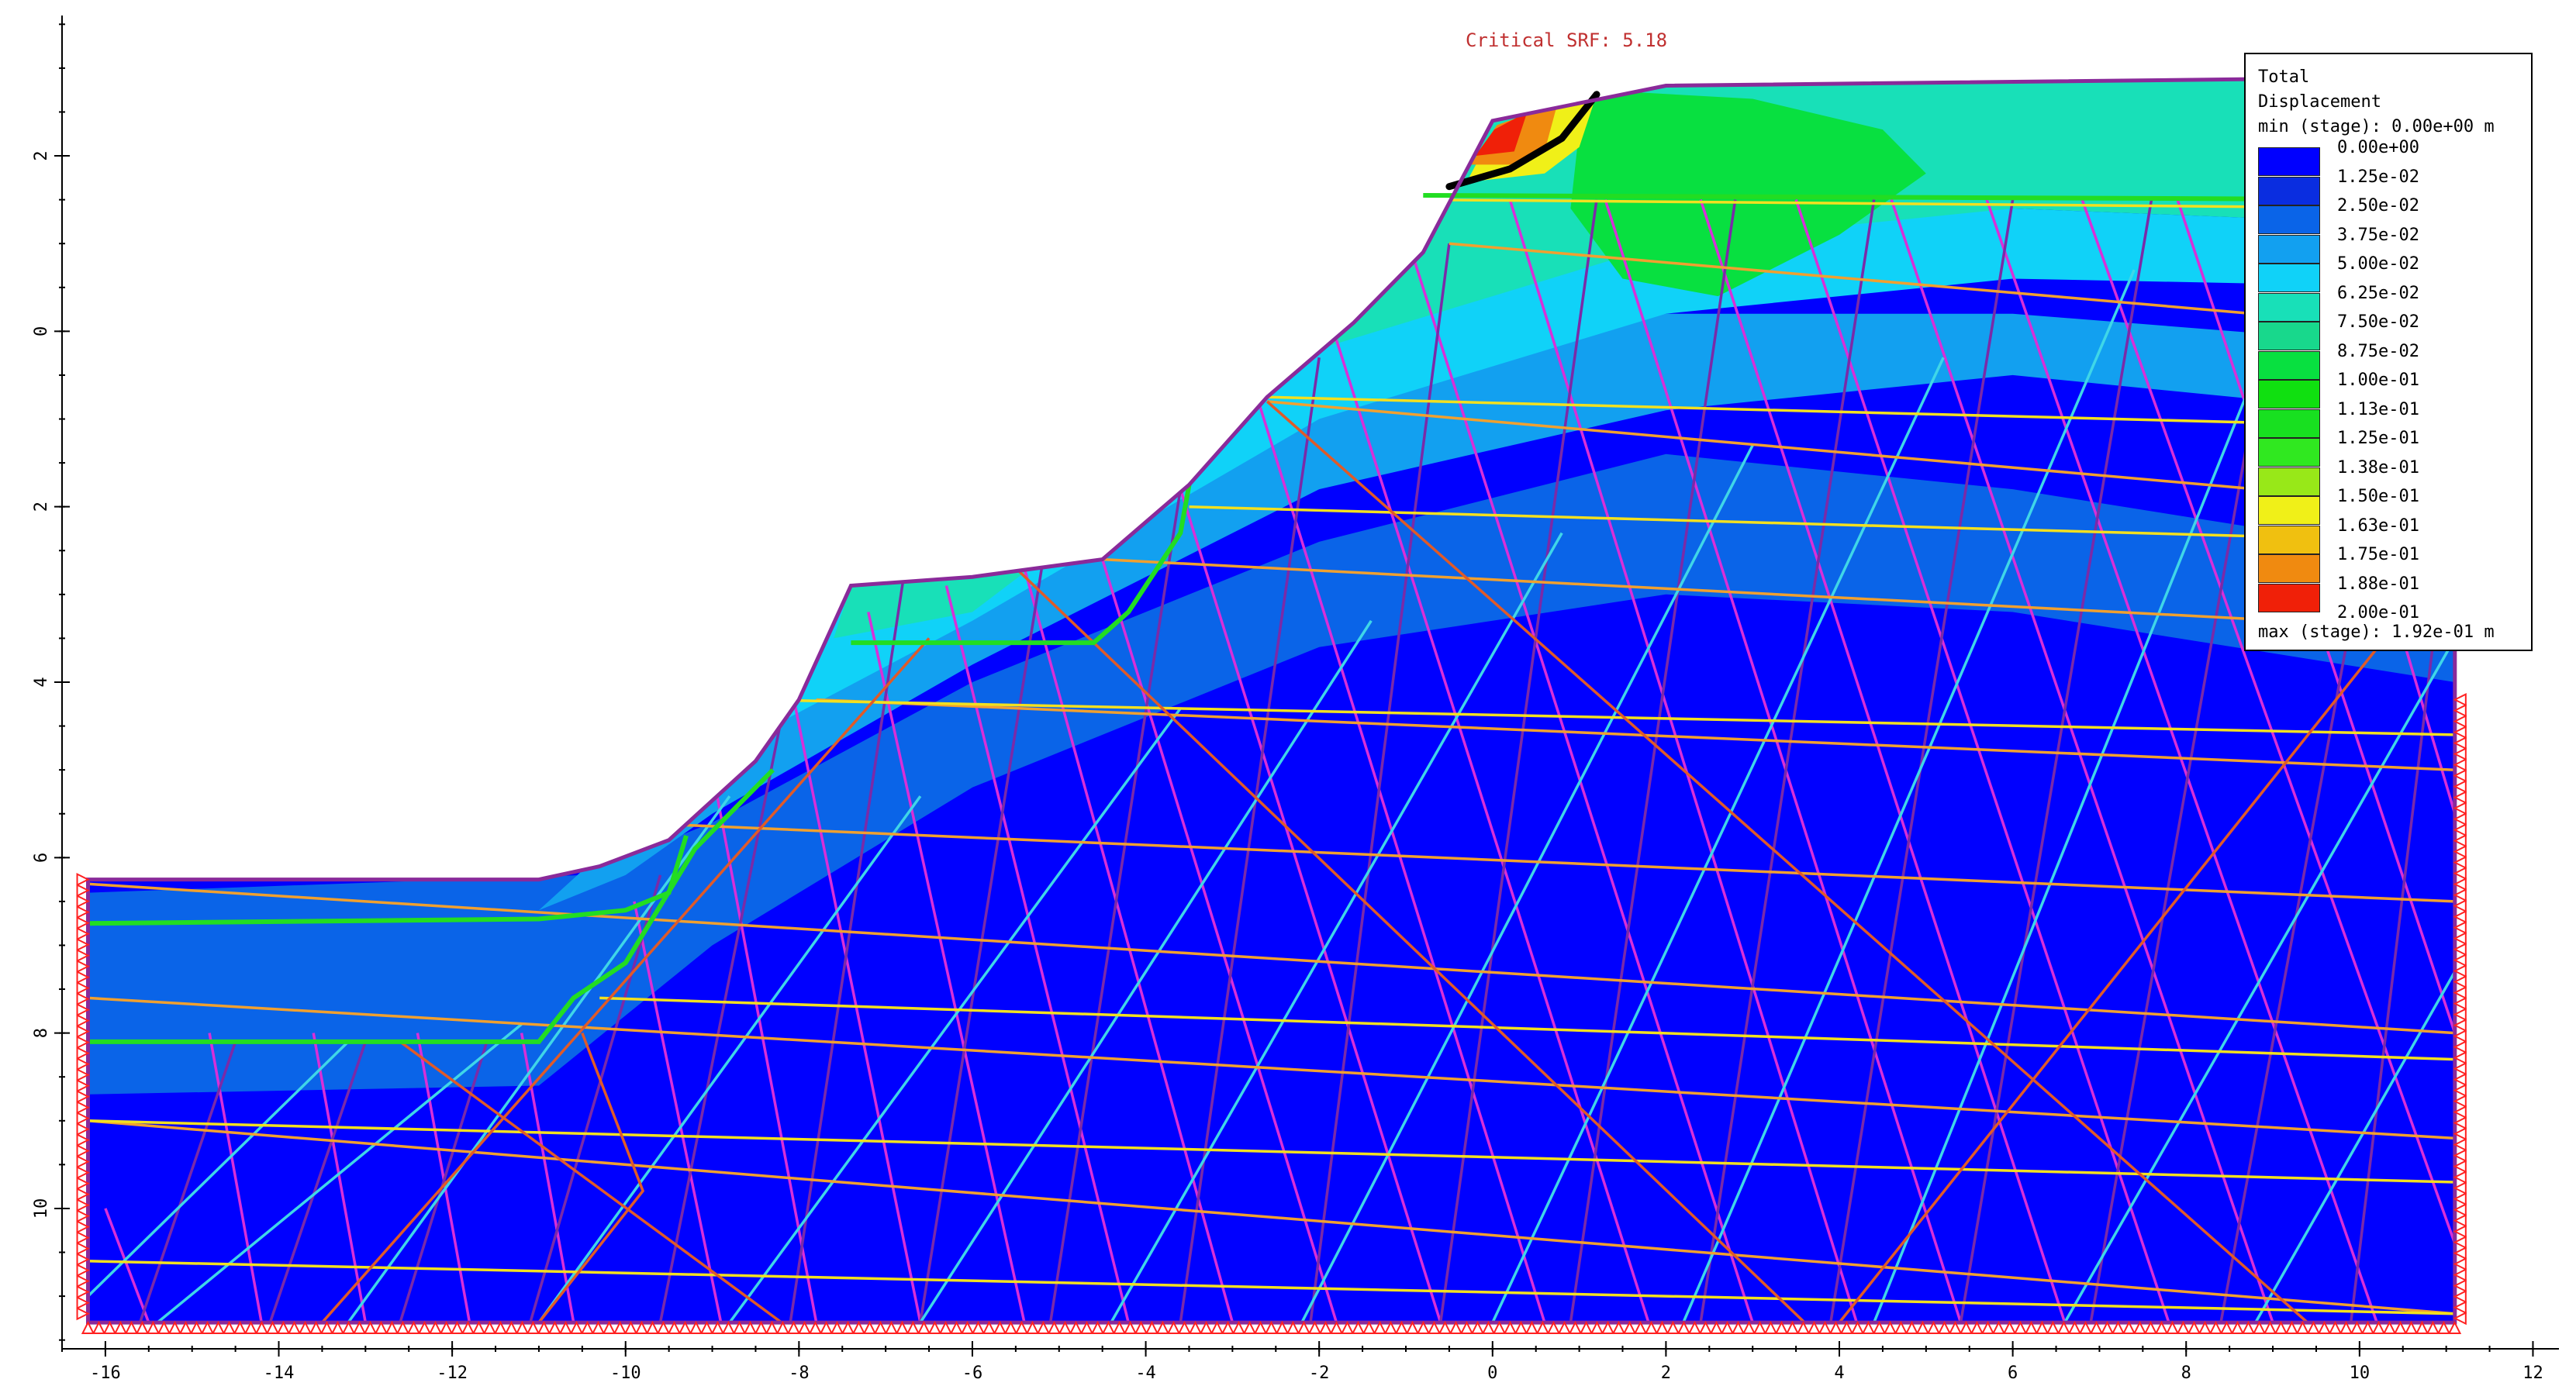 Image resolution: width=2576 pixels, height=1393 pixels. I want to click on x-tick-label: -10, so click(625, 1373).